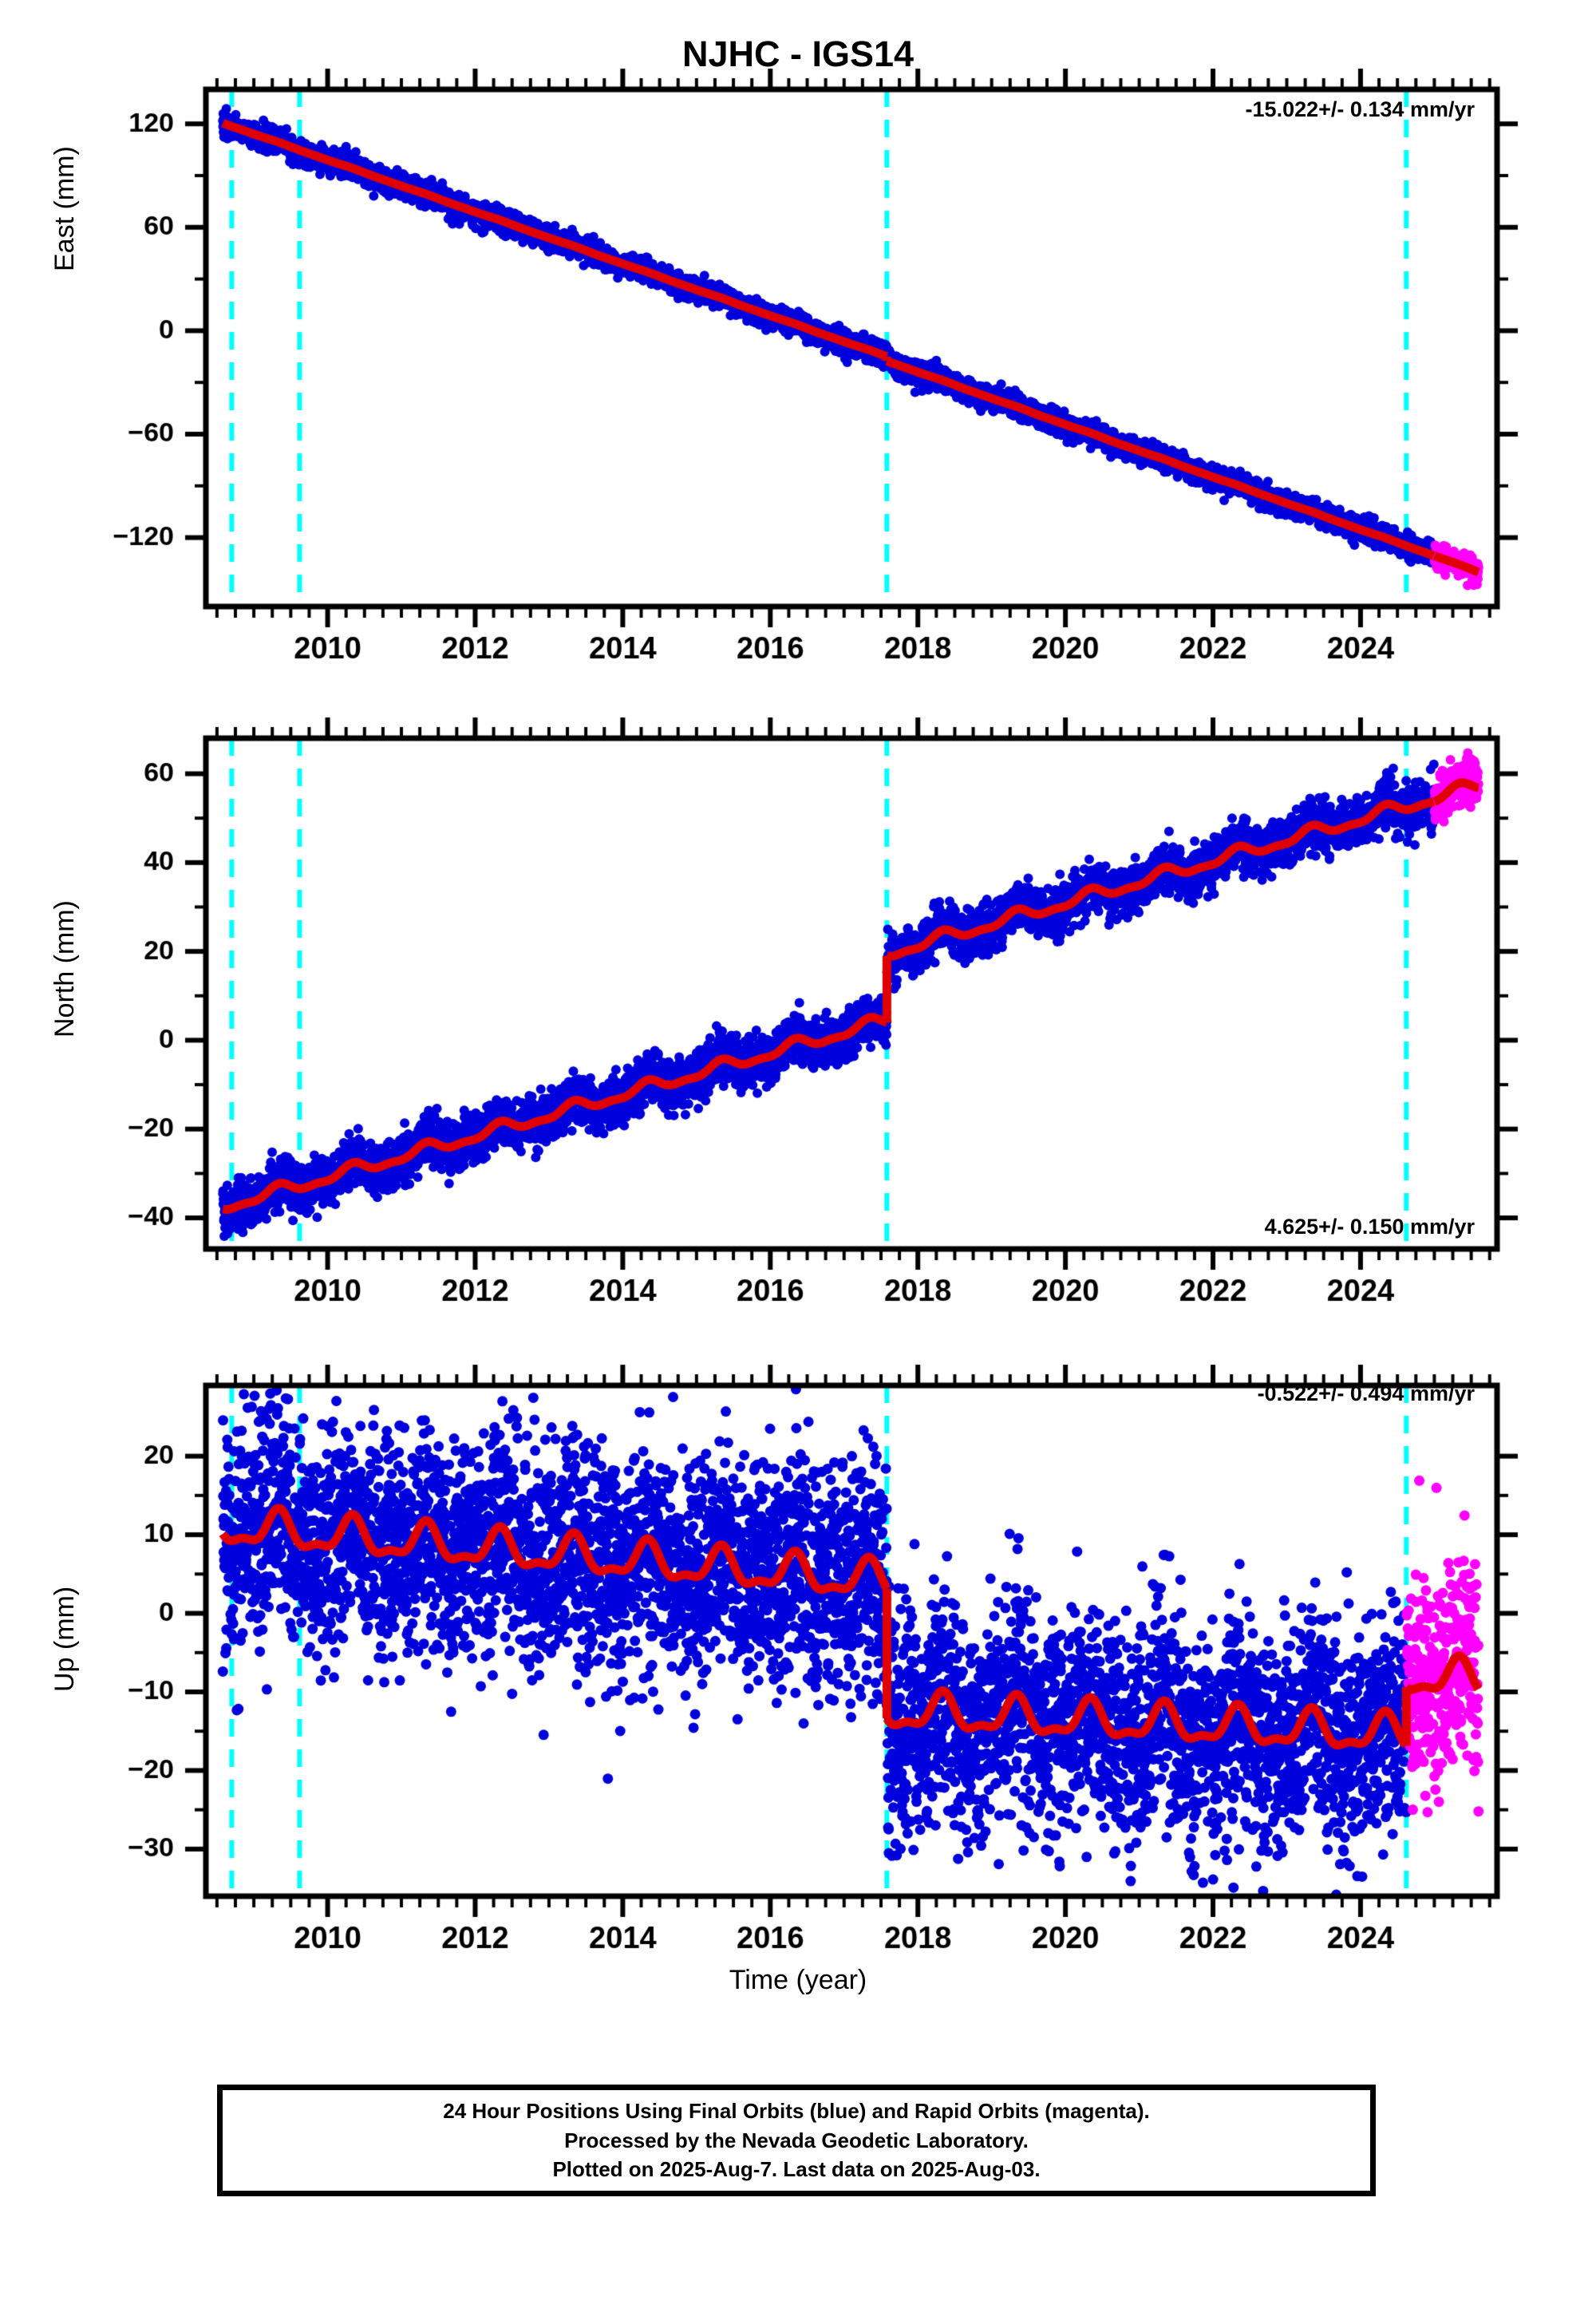  What do you see at coordinates (798, 1980) in the screenshot?
I see `time-axis-label: Time (year)` at bounding box center [798, 1980].